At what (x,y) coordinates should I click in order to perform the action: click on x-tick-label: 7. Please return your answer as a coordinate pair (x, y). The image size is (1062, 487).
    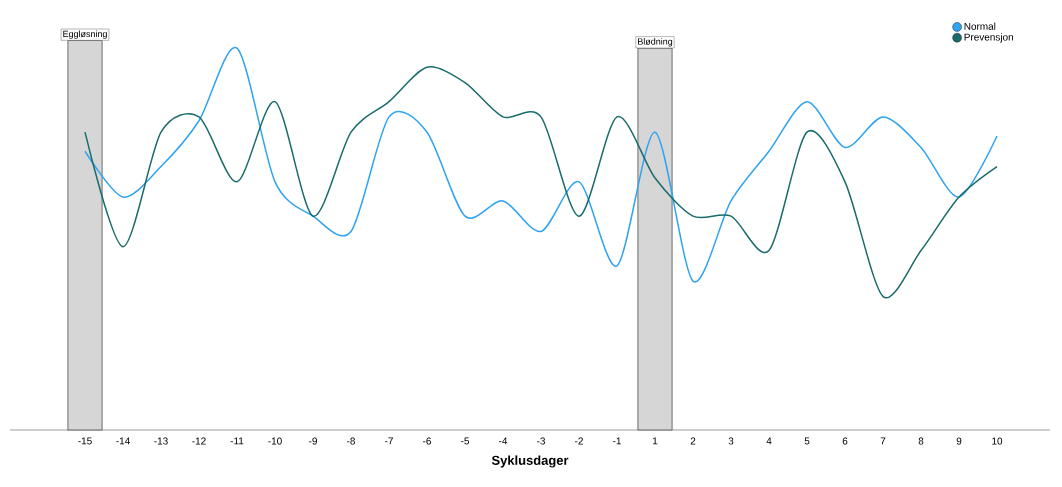
    Looking at the image, I should click on (883, 441).